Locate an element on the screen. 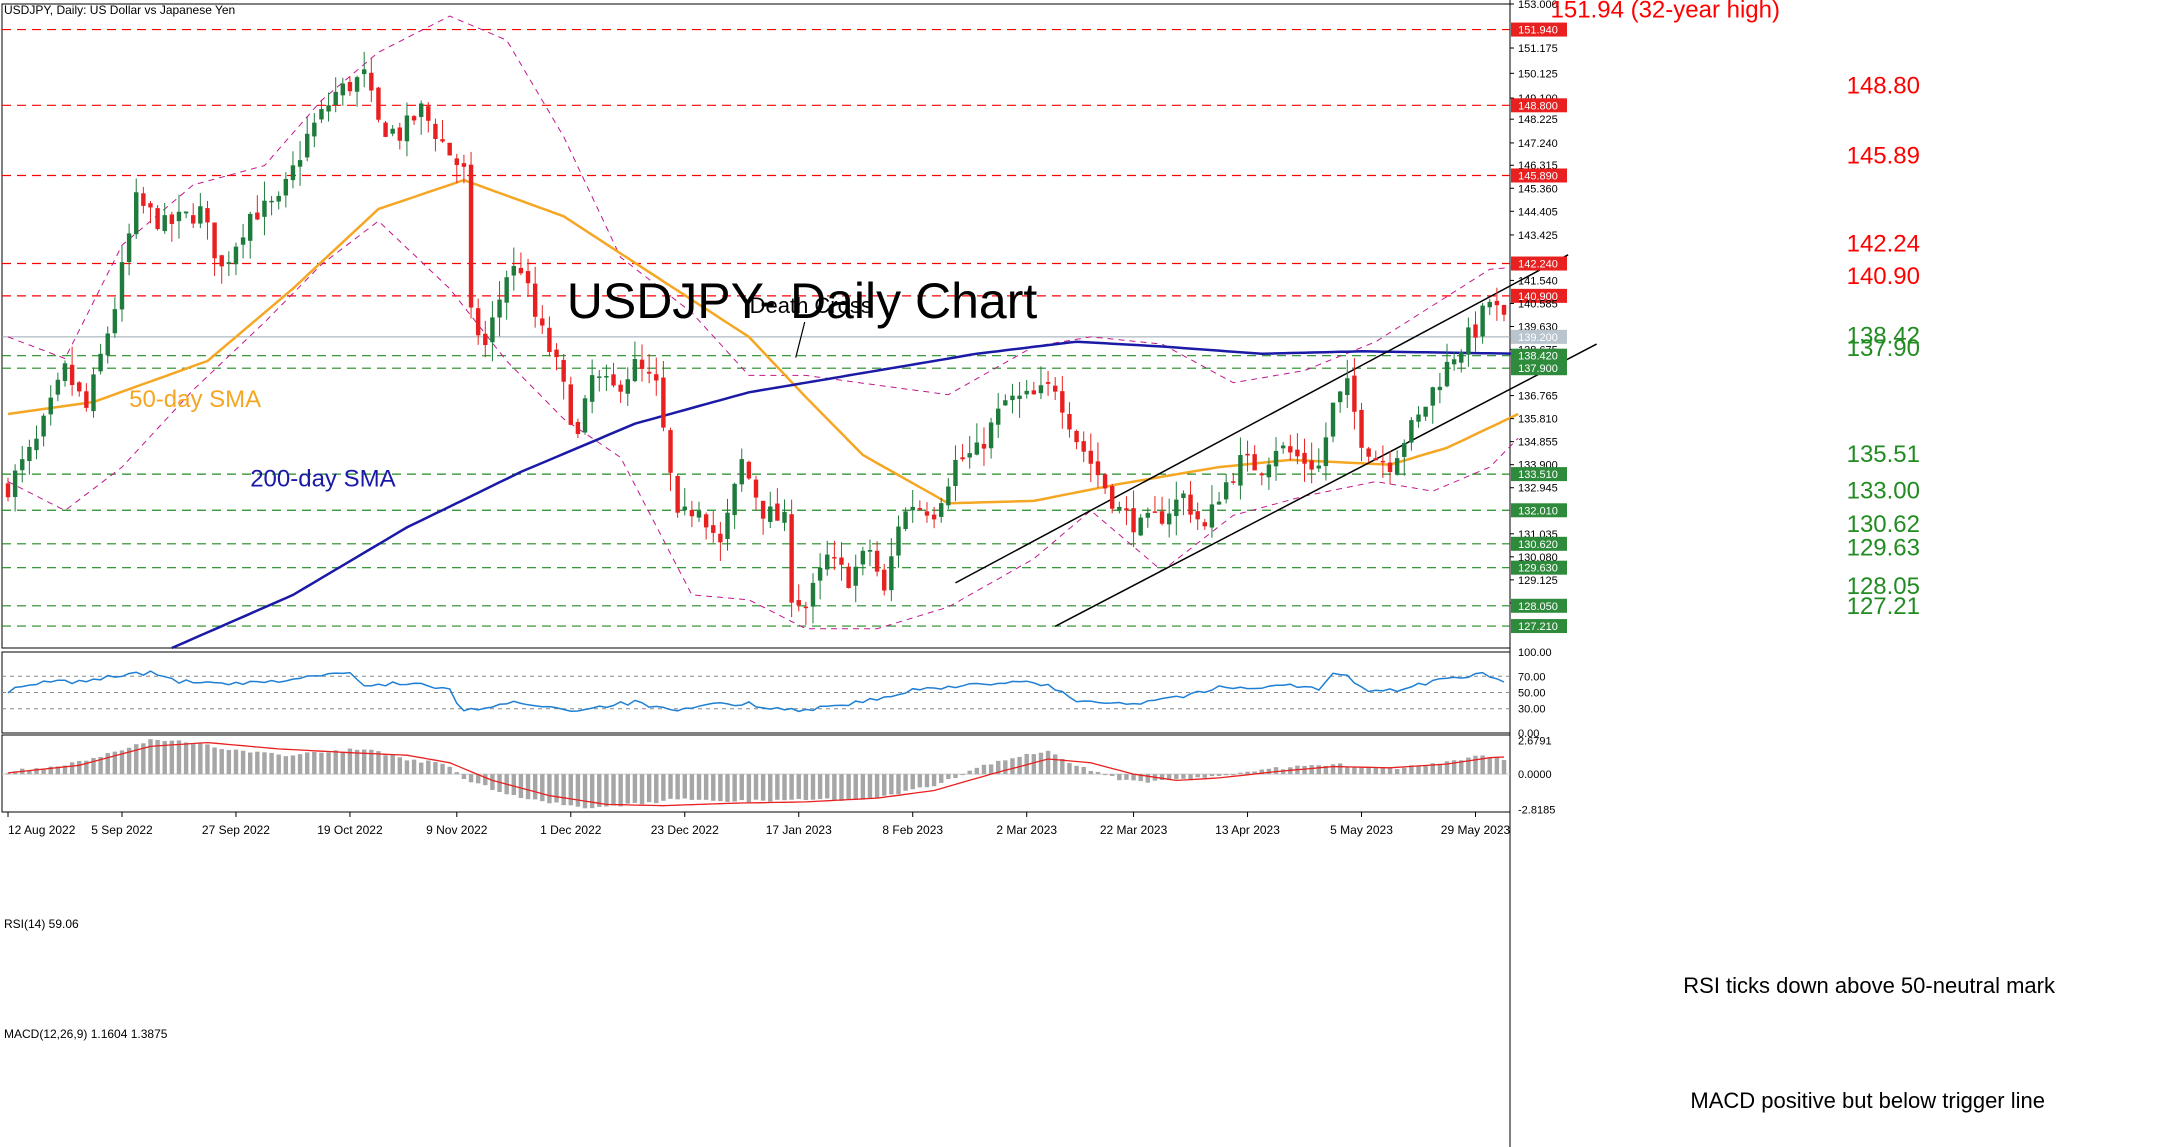 The height and width of the screenshot is (1147, 2173). price-tick-label: 135.810 is located at coordinates (1538, 420).